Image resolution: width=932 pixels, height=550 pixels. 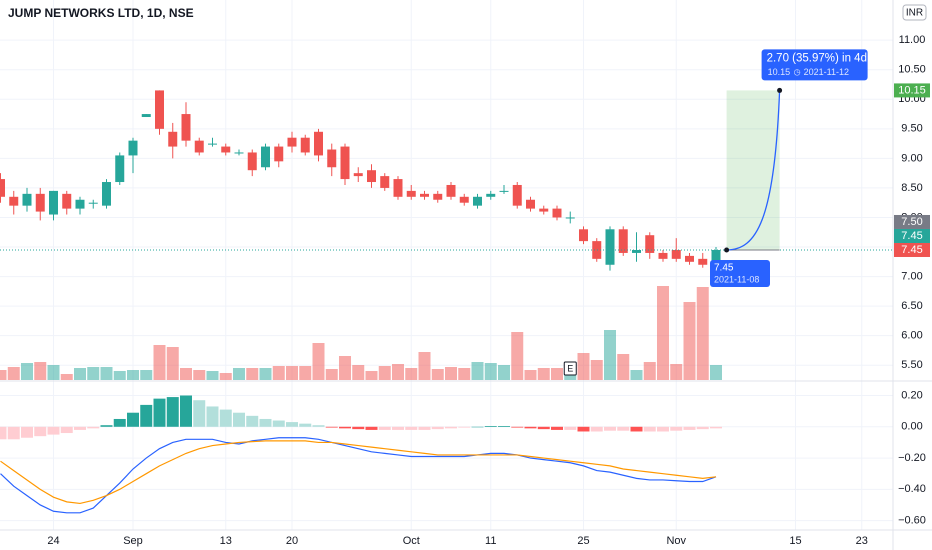 I want to click on currency-box, so click(x=914, y=12).